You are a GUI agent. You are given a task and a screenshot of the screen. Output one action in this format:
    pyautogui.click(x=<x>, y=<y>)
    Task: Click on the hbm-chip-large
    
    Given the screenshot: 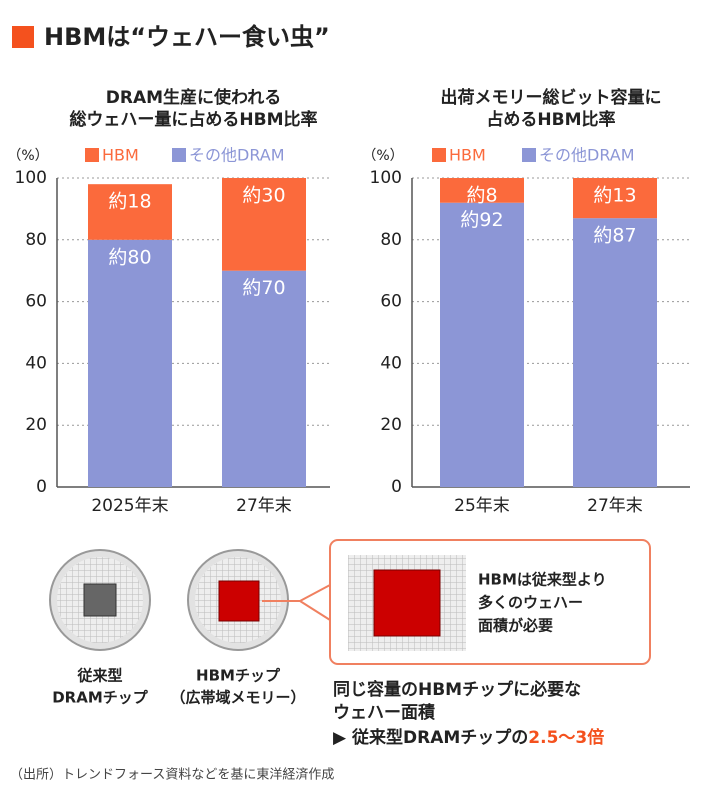 What is the action you would take?
    pyautogui.click(x=407, y=603)
    